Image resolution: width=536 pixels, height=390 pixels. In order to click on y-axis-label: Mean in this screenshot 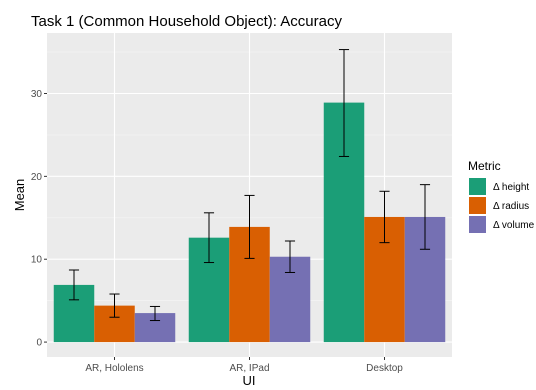, I will do `click(19, 195)`.